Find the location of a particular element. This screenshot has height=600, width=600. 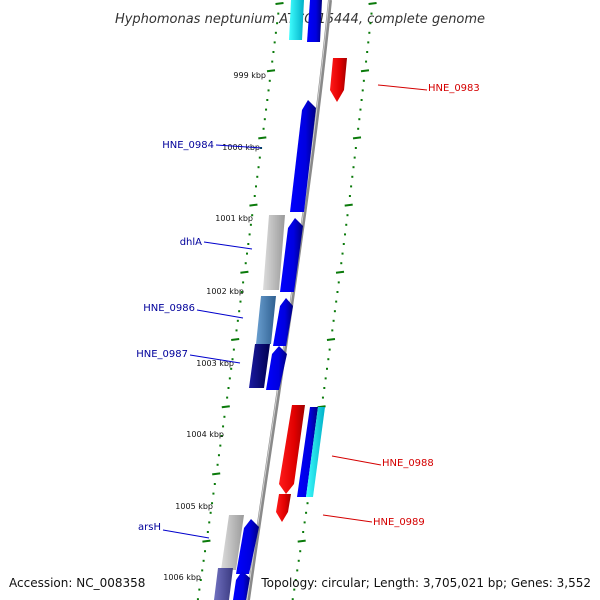

kbp-label: 1002 kbp is located at coordinates (225, 291).